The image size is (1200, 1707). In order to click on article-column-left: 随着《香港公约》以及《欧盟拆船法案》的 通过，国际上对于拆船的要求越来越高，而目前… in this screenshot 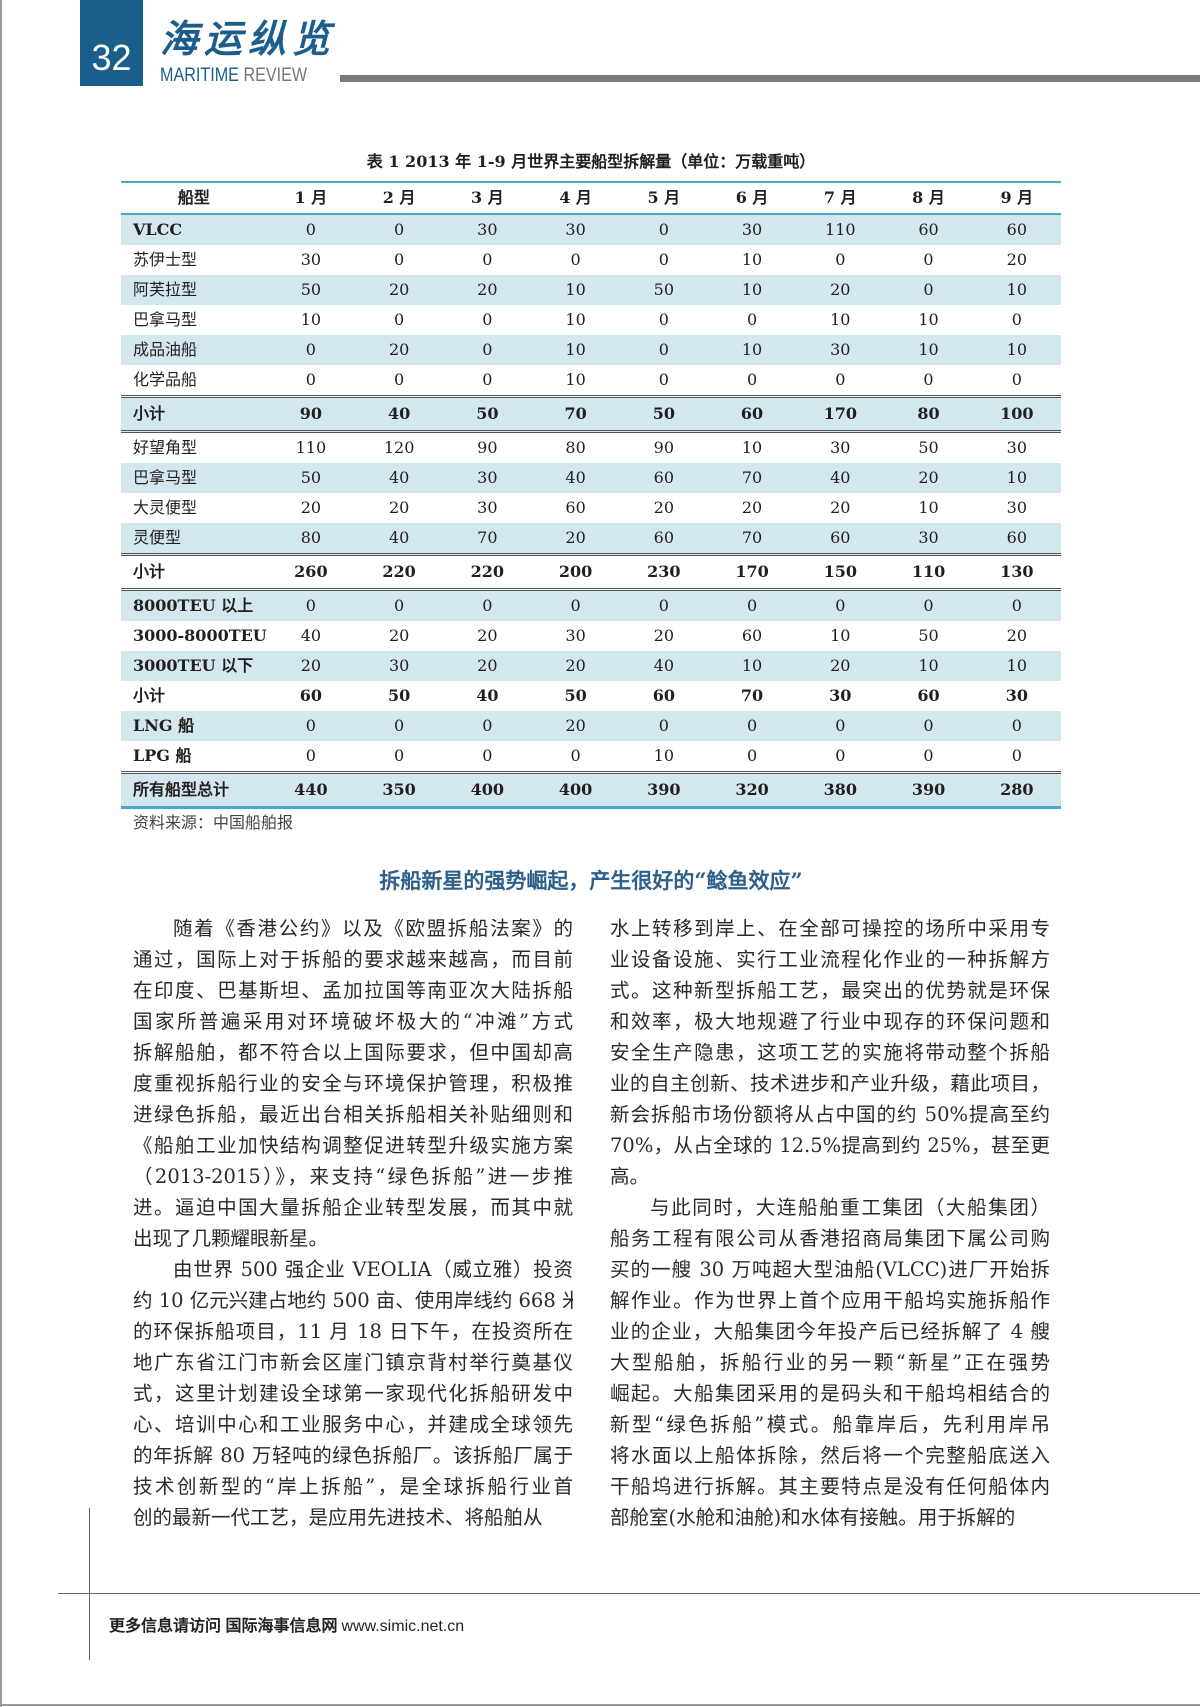, I will do `click(353, 1223)`.